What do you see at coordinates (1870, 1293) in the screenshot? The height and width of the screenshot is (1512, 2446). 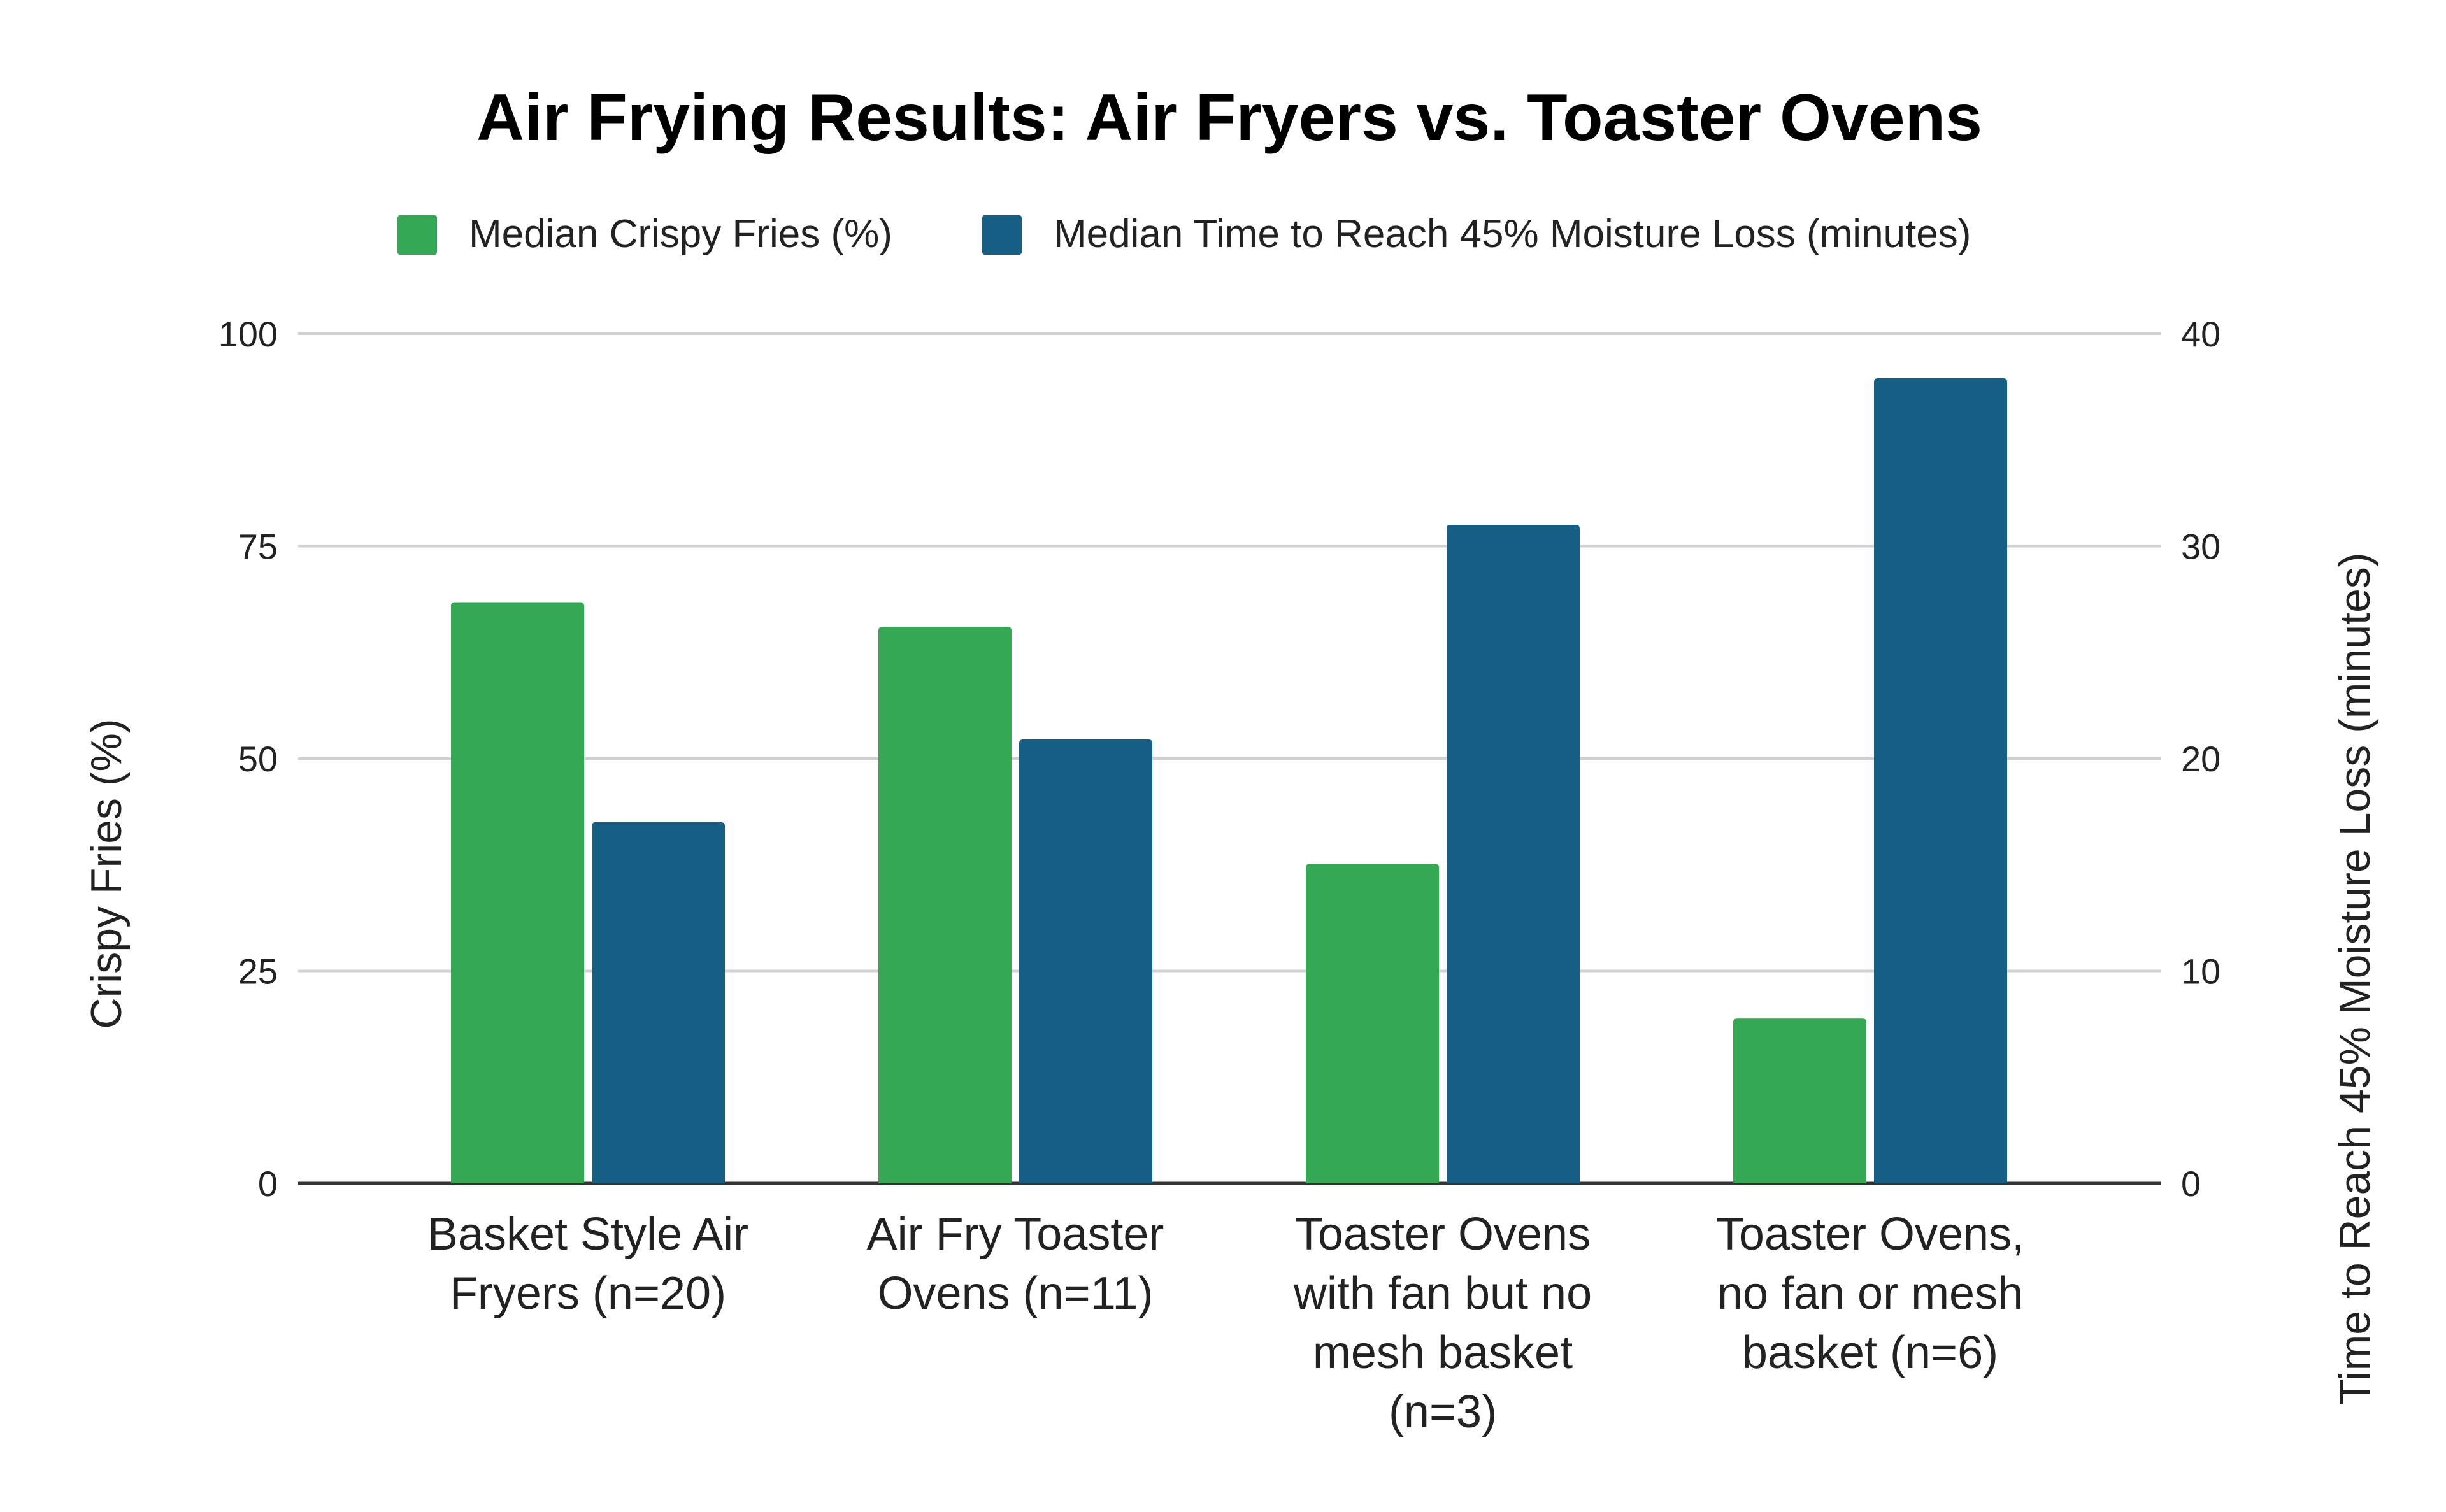 I see `x-tick-label: no fan or mesh` at bounding box center [1870, 1293].